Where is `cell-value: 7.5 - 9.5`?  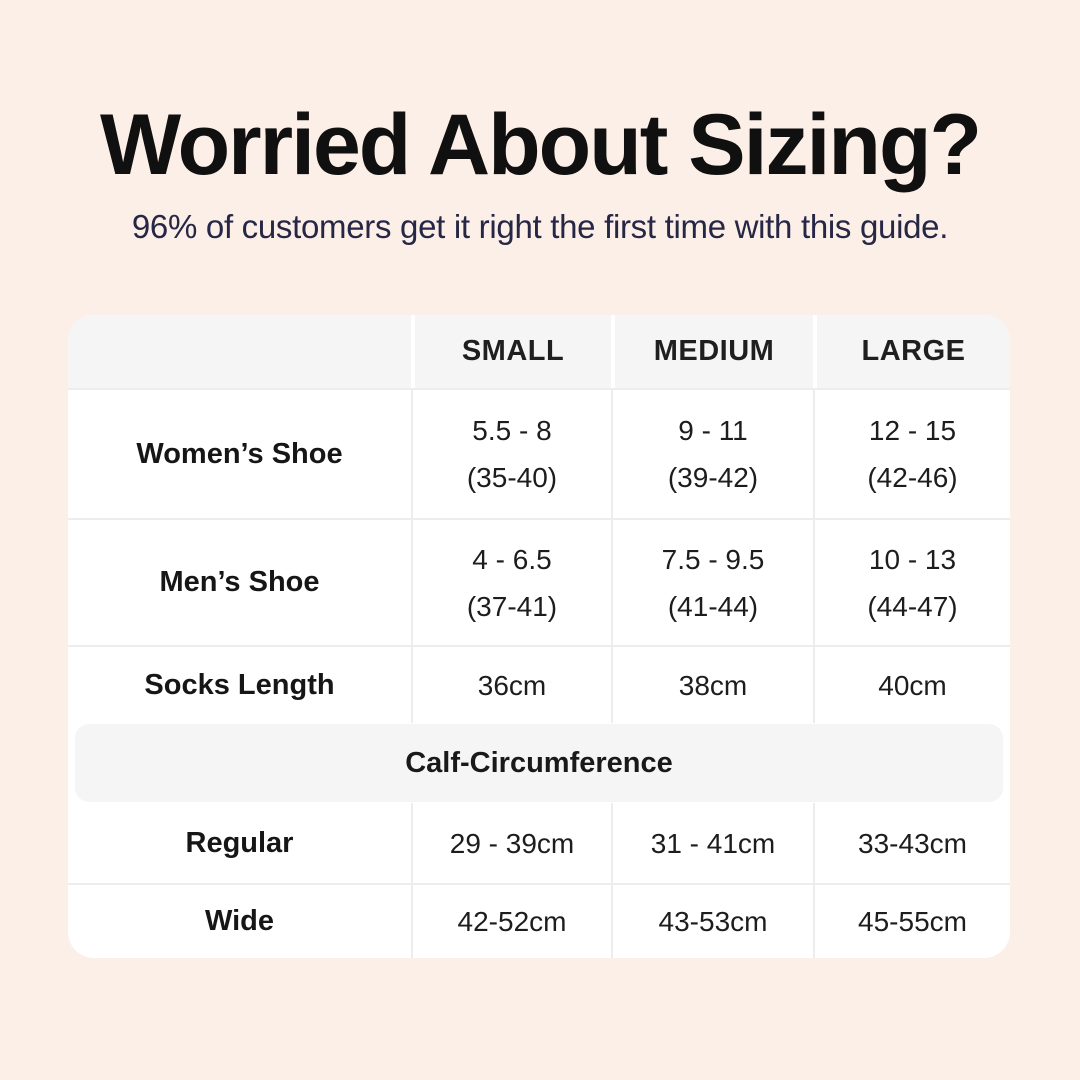 cell-value: 7.5 - 9.5 is located at coordinates (713, 559).